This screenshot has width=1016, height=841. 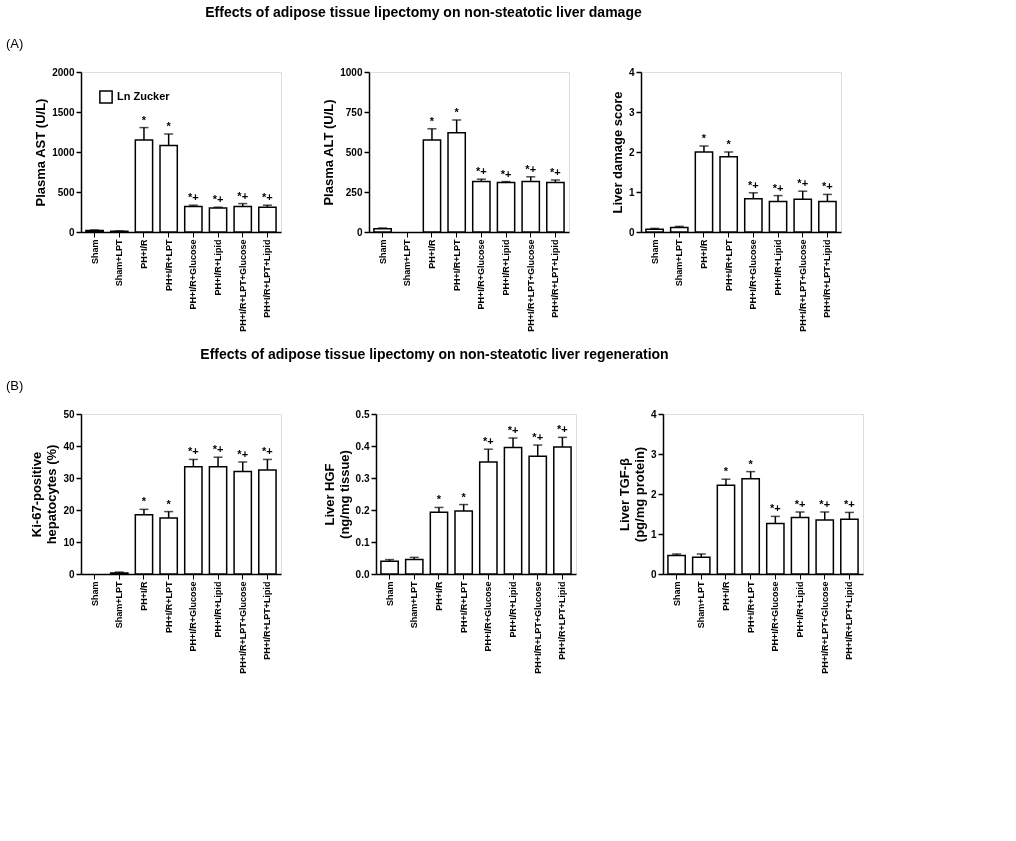 I want to click on y-tick-label: 250, so click(x=354, y=192).